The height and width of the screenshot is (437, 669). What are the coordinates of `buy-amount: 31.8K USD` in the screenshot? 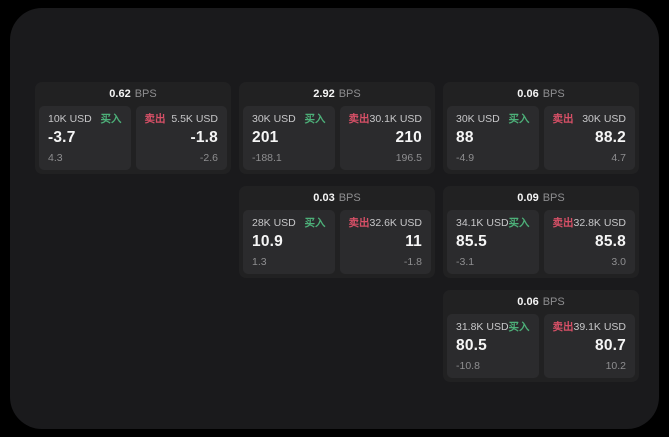 It's located at (482, 327).